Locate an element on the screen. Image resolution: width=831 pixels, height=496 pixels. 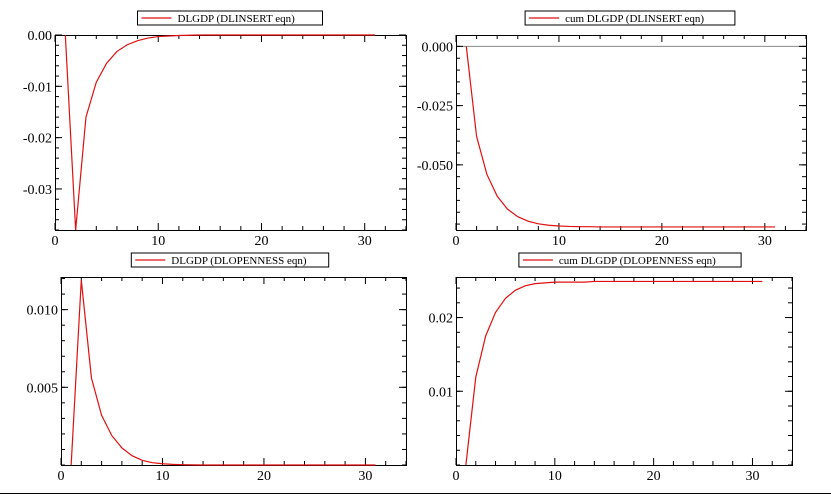
y-tick-label: 0.01 is located at coordinates (441, 392).